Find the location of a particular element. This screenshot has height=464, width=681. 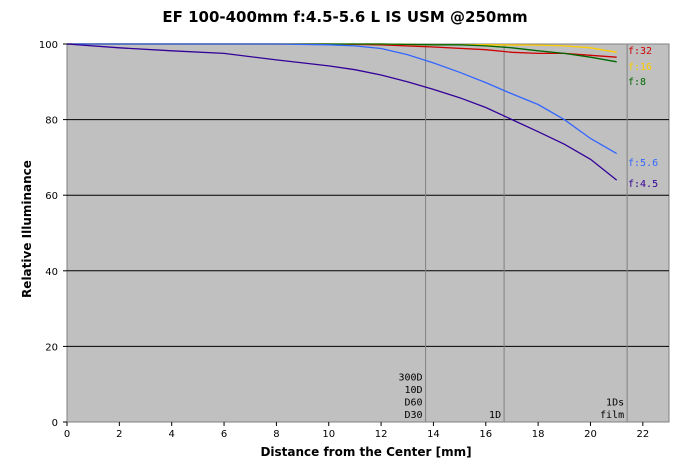

y-tick-label: 80 is located at coordinates (51, 121).